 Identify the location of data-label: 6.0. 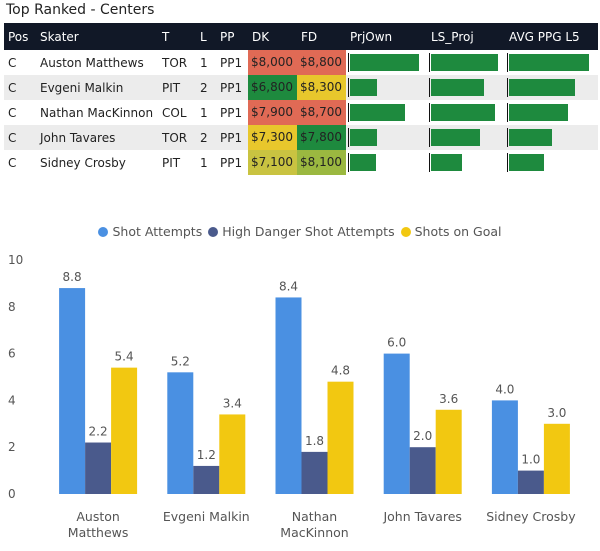
(396, 343).